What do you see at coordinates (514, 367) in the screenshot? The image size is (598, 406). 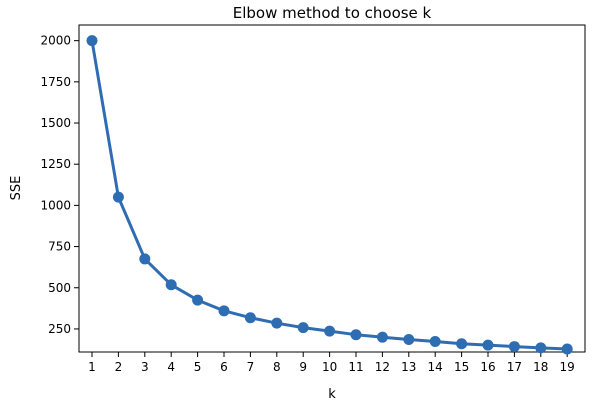 I see `x-tick-label: 17` at bounding box center [514, 367].